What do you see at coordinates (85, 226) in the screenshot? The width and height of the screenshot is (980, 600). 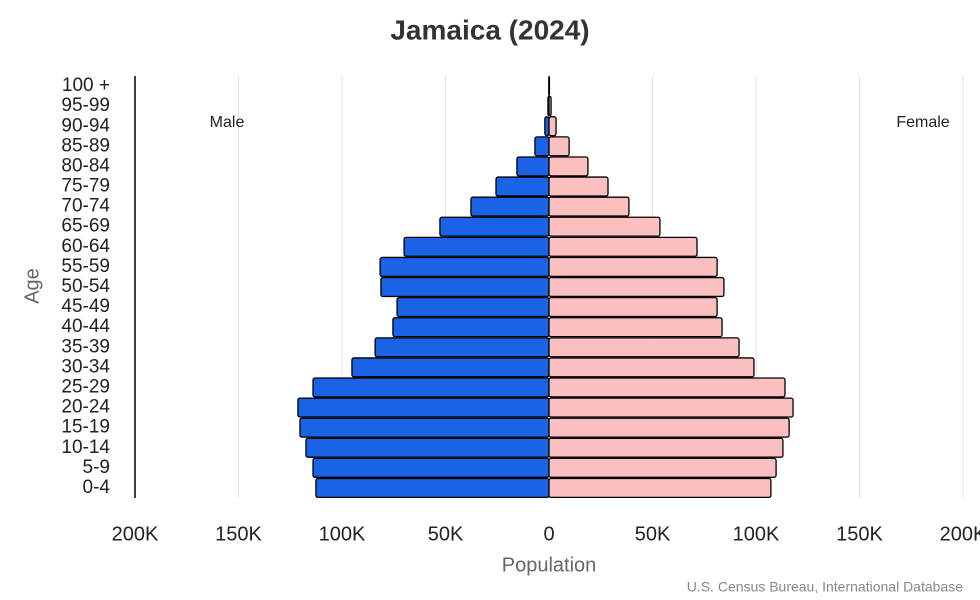 I see `y-tick-label: 65-69` at bounding box center [85, 226].